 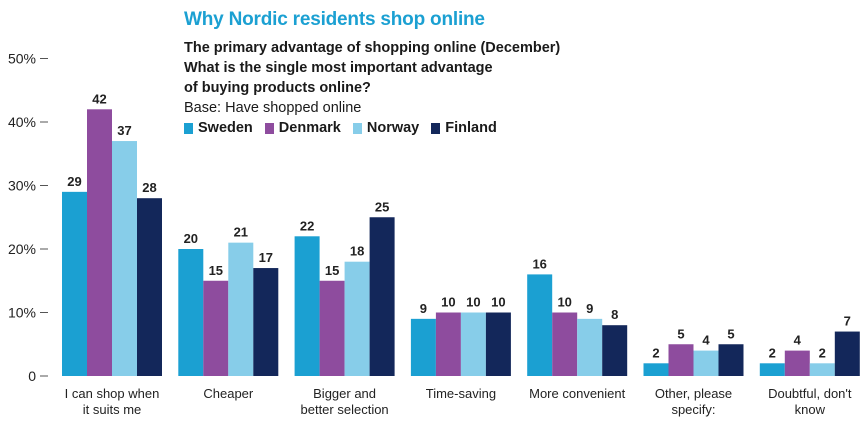 I want to click on y-axis: 0 10% 20% 30% 40% 50%, so click(x=28, y=217).